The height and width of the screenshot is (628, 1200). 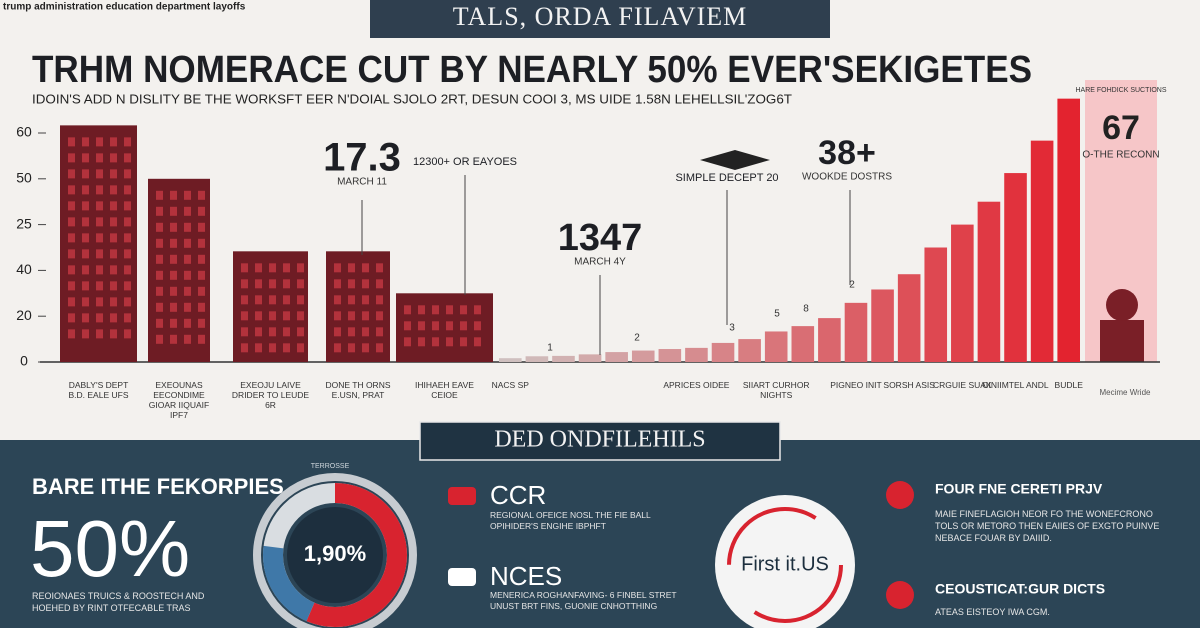 What do you see at coordinates (179, 400) in the screenshot?
I see `x-tick-label-box: EXEOUNAS EECONDIME GIOAR IIQUAIF IPF7` at bounding box center [179, 400].